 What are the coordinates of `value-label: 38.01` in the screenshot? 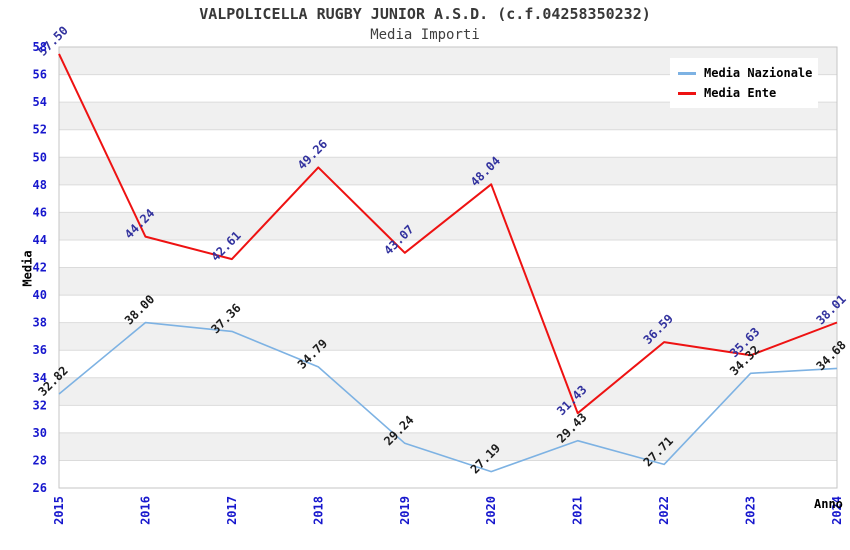 It's located at (830, 309).